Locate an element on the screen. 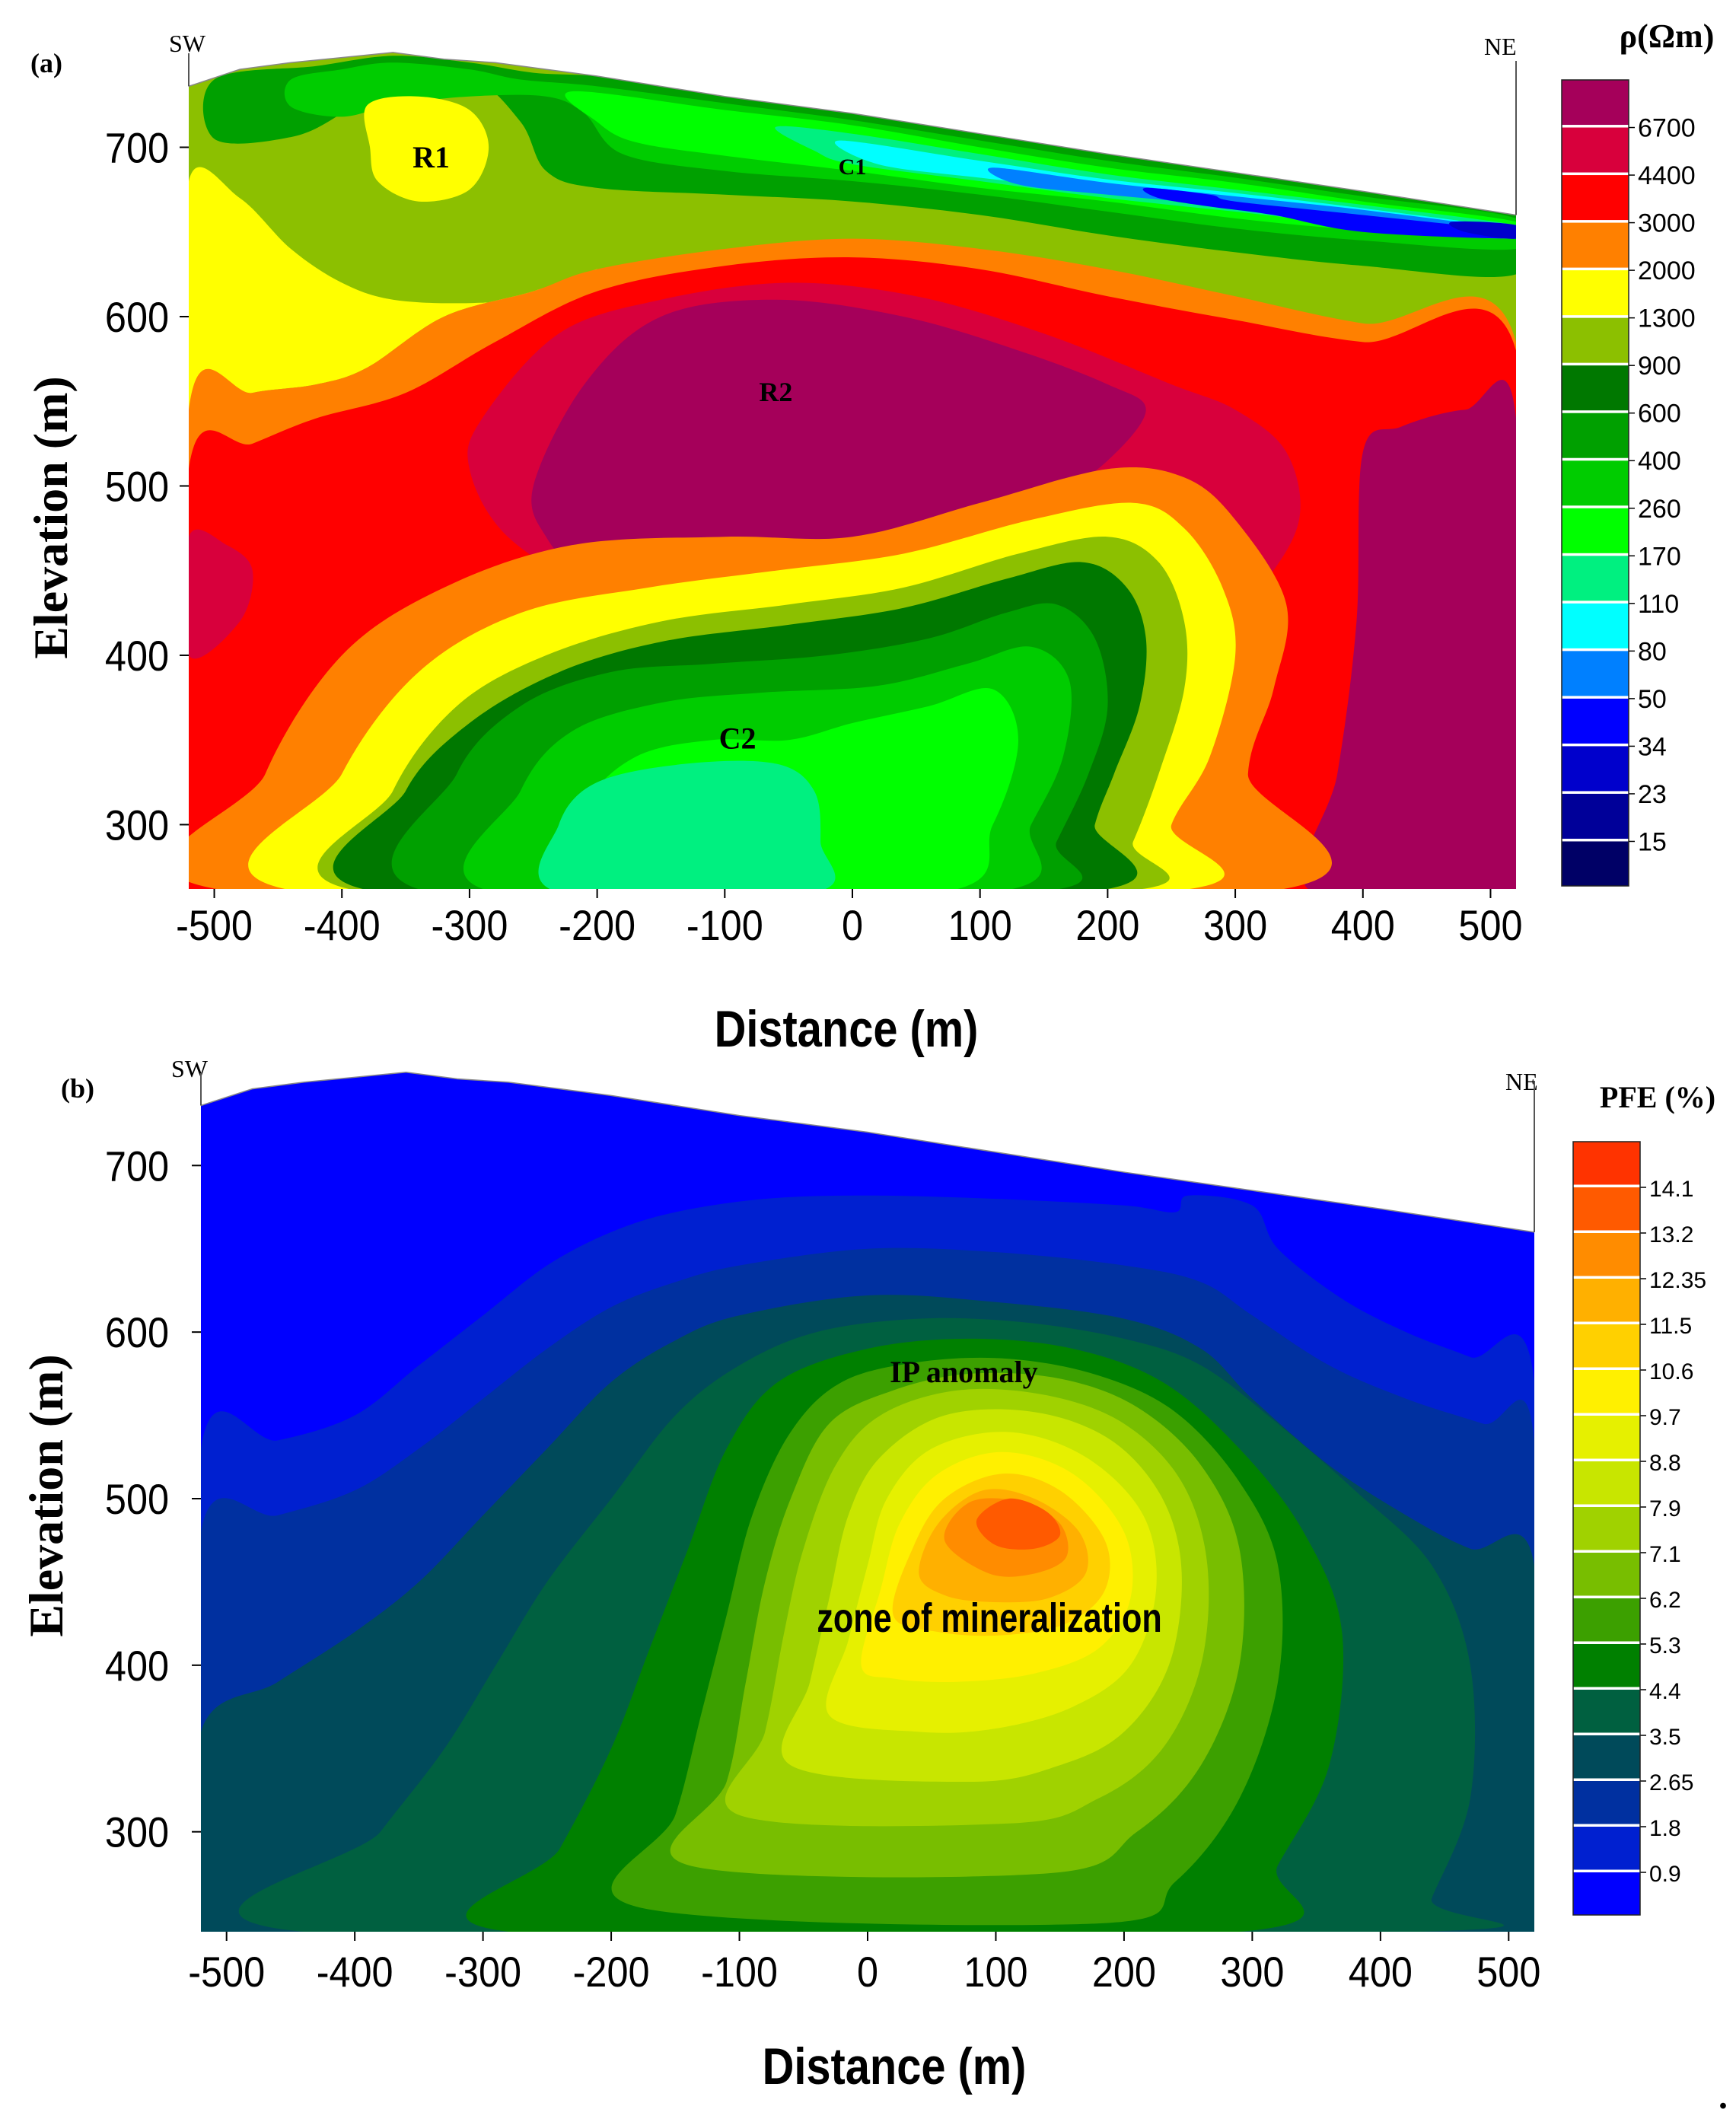 The height and width of the screenshot is (2122, 1736). x-axis-label-a: Distance (m) is located at coordinates (847, 1029).